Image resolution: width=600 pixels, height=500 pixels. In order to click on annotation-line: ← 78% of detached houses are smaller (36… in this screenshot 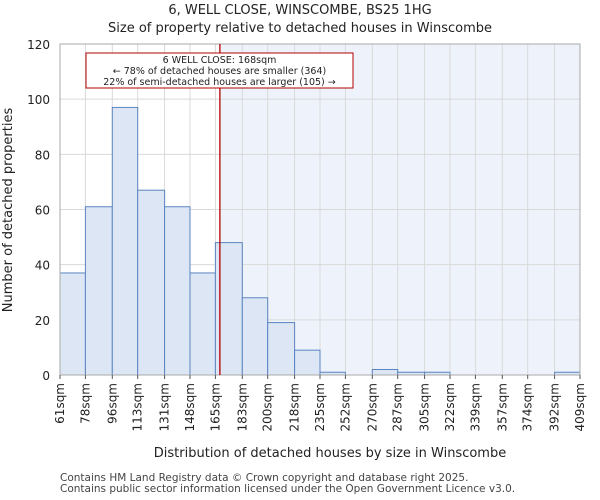, I will do `click(219, 71)`.